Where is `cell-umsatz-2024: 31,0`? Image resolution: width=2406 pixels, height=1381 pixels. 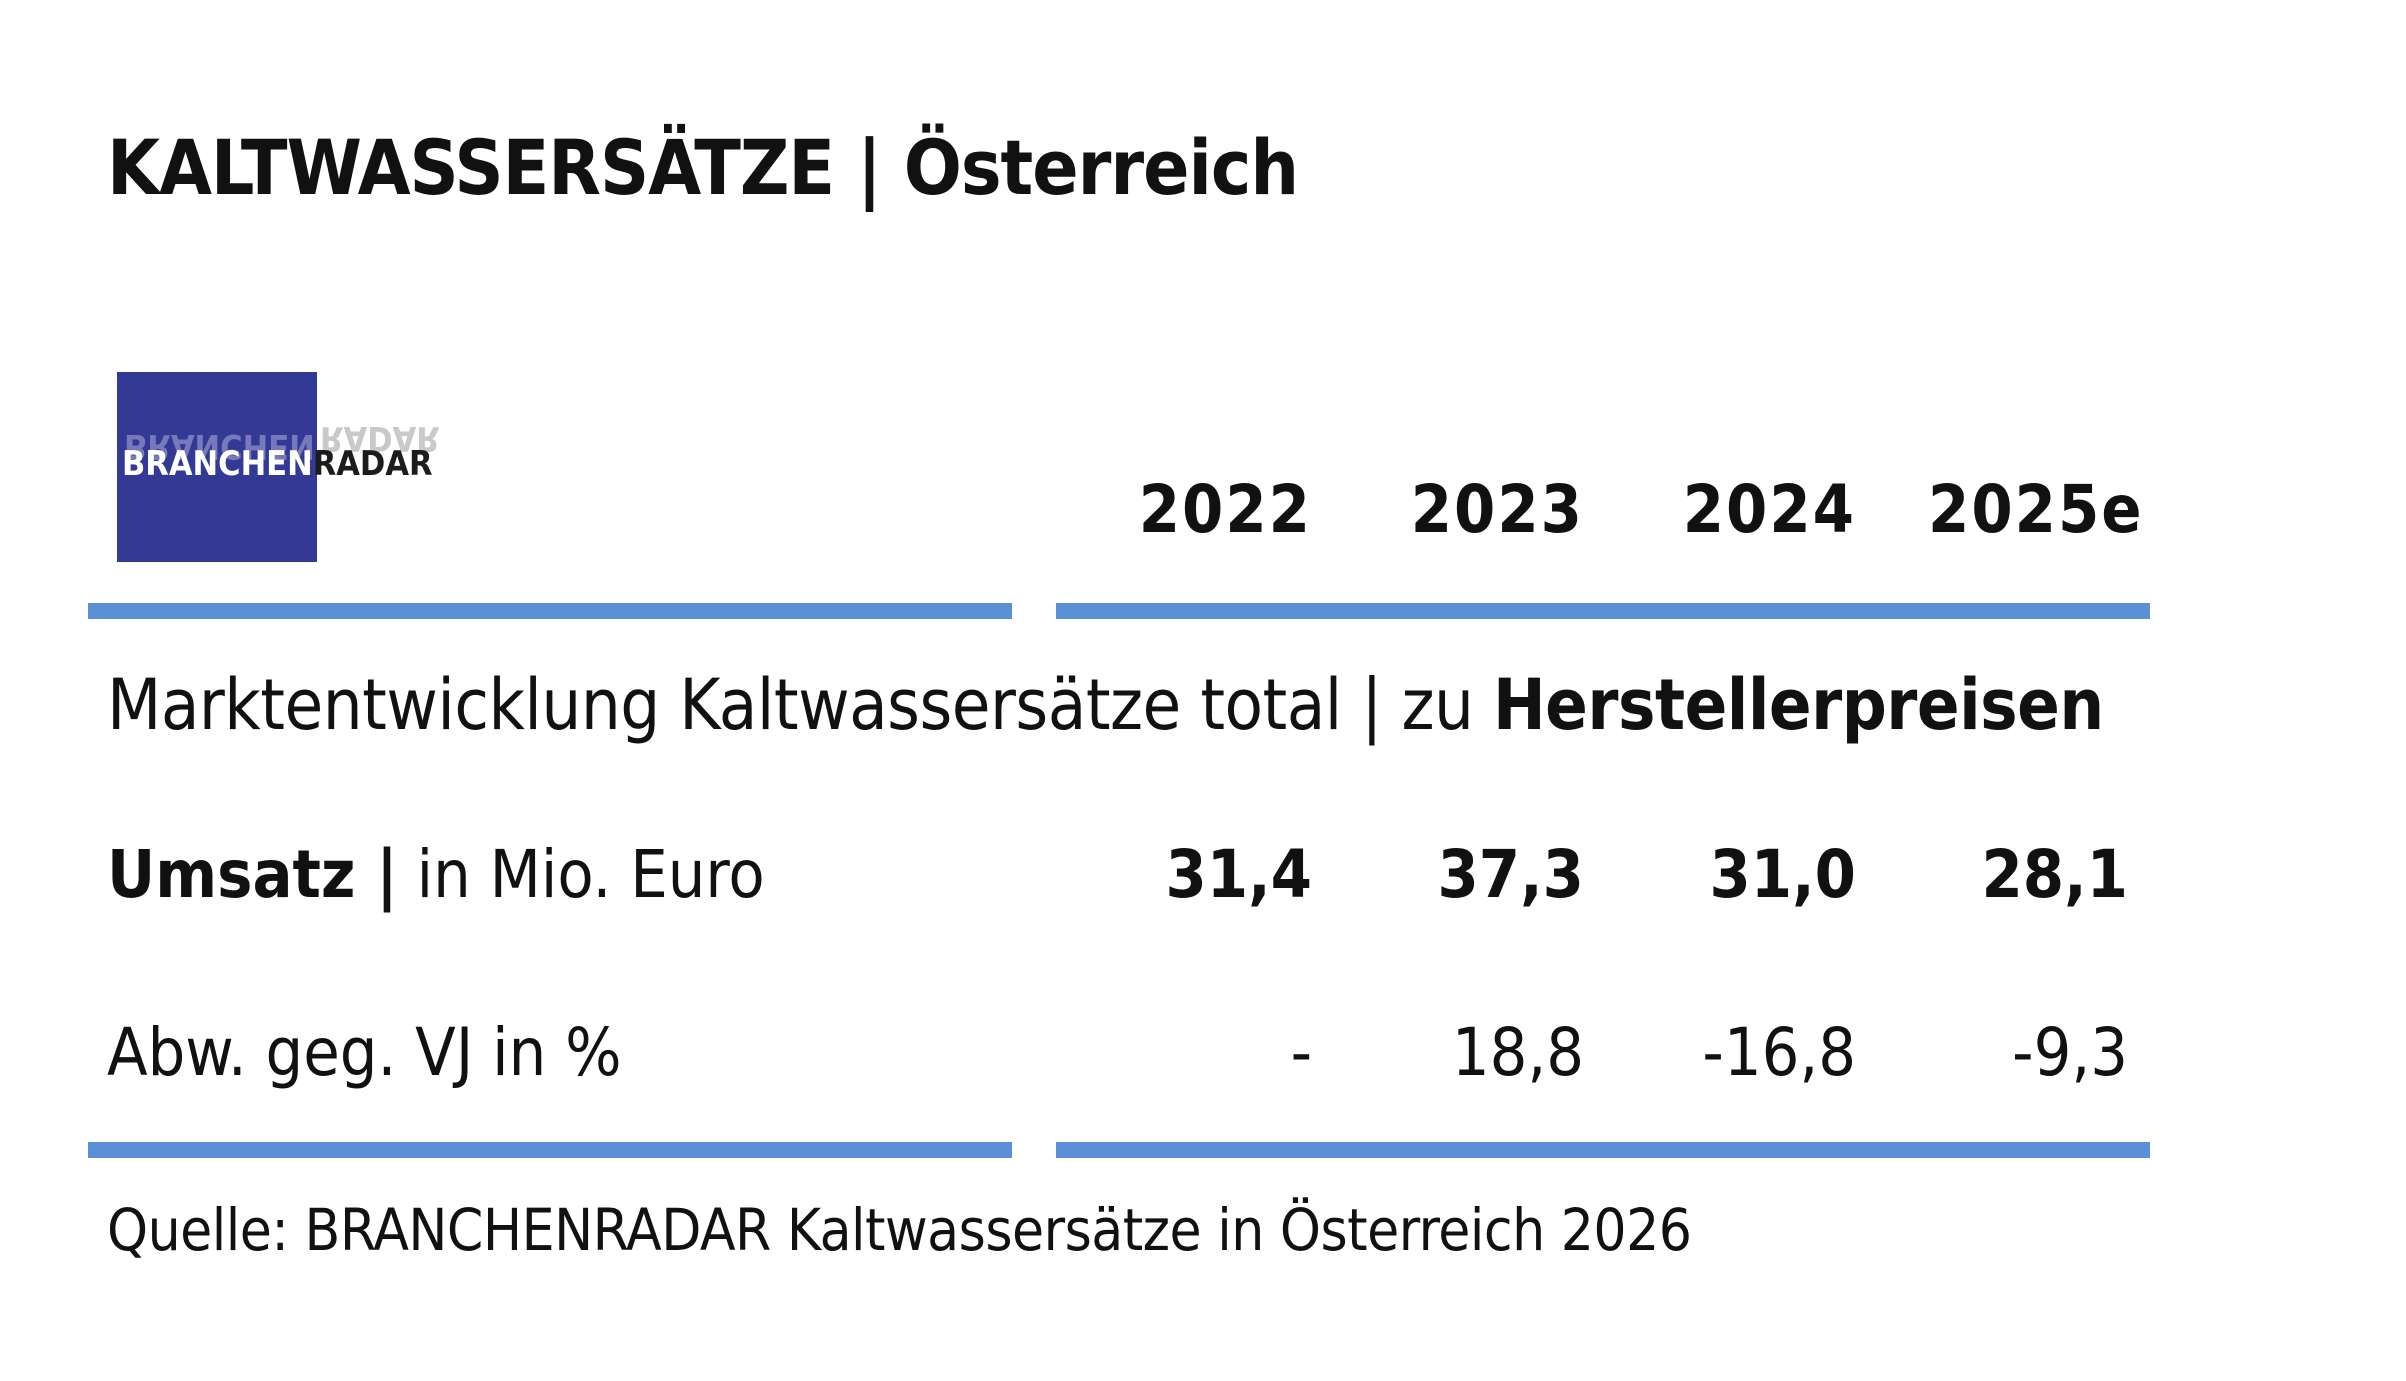
cell-umsatz-2024: 31,0 is located at coordinates (1782, 874).